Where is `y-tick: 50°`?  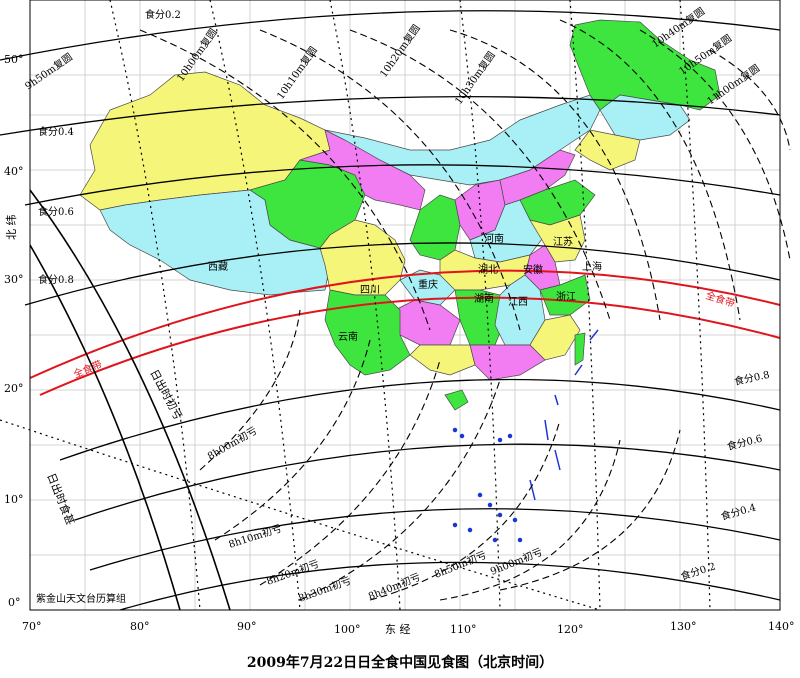
y-tick: 50° is located at coordinates (14, 59).